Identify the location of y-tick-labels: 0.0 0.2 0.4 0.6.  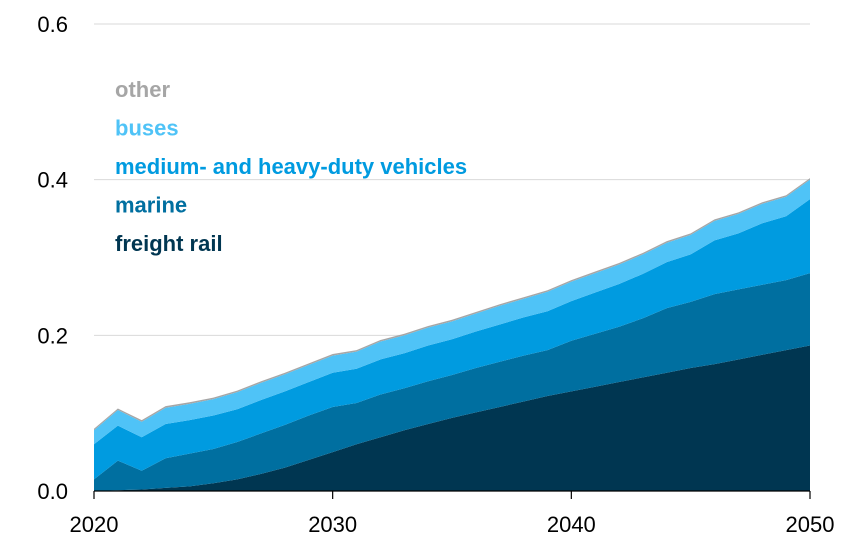
(52, 258).